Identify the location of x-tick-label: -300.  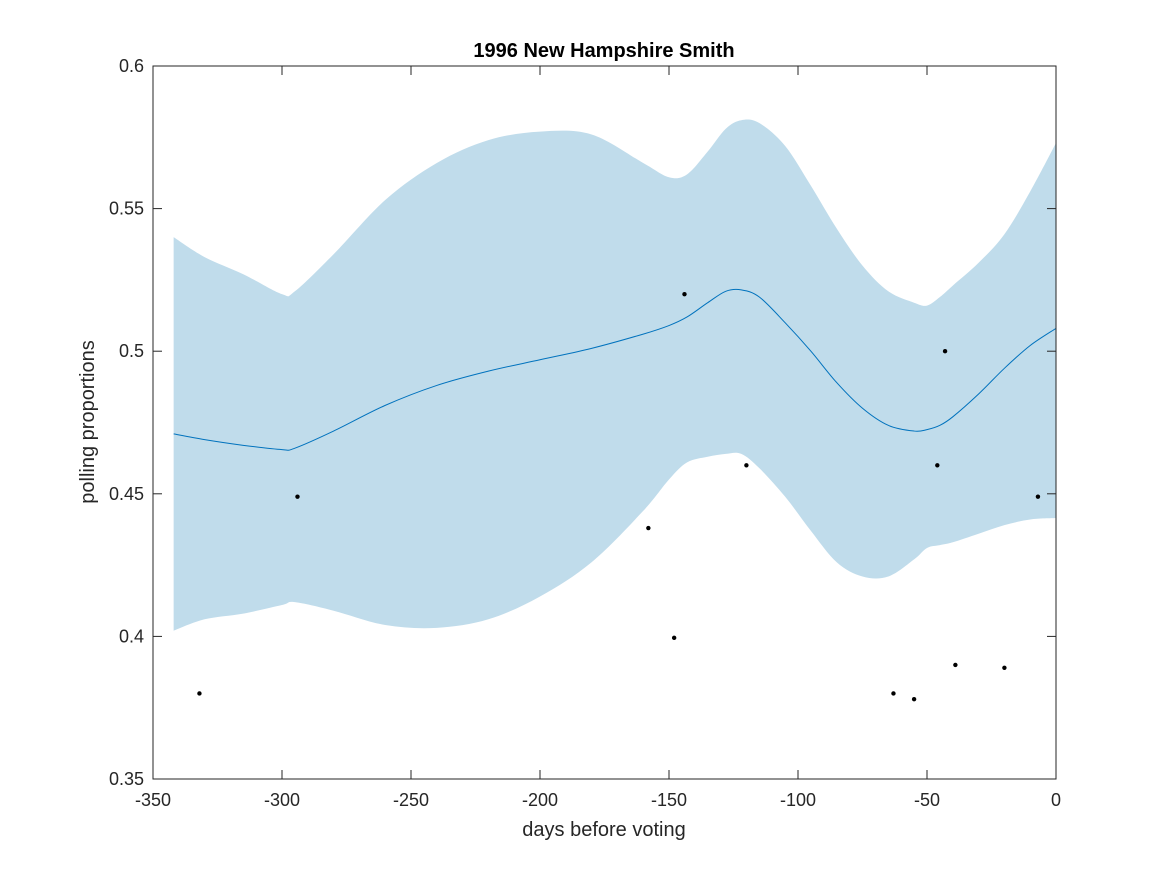
(282, 800).